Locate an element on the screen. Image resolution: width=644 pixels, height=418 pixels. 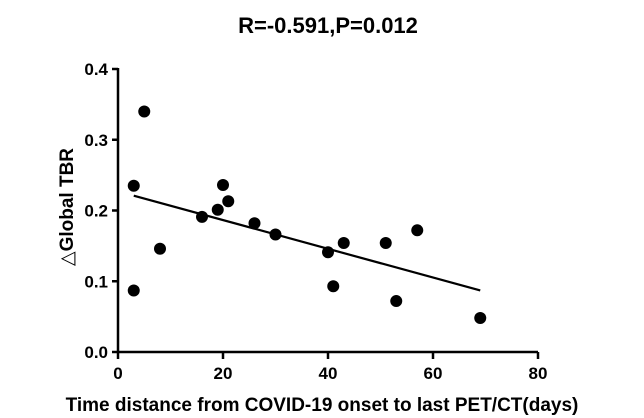
regression-line is located at coordinates (307, 243).